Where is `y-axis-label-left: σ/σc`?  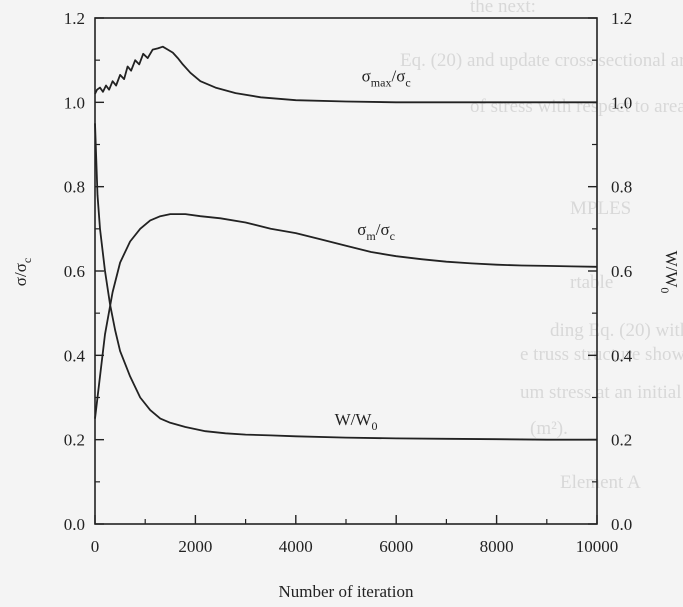 y-axis-label-left: σ/σc is located at coordinates (22, 272).